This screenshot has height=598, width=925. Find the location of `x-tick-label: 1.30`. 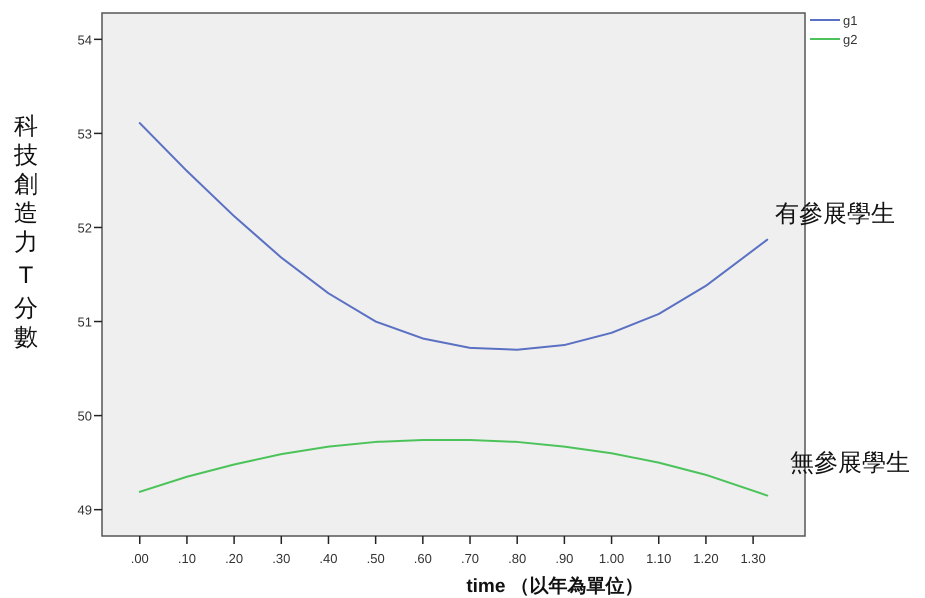

x-tick-label: 1.30 is located at coordinates (753, 558).